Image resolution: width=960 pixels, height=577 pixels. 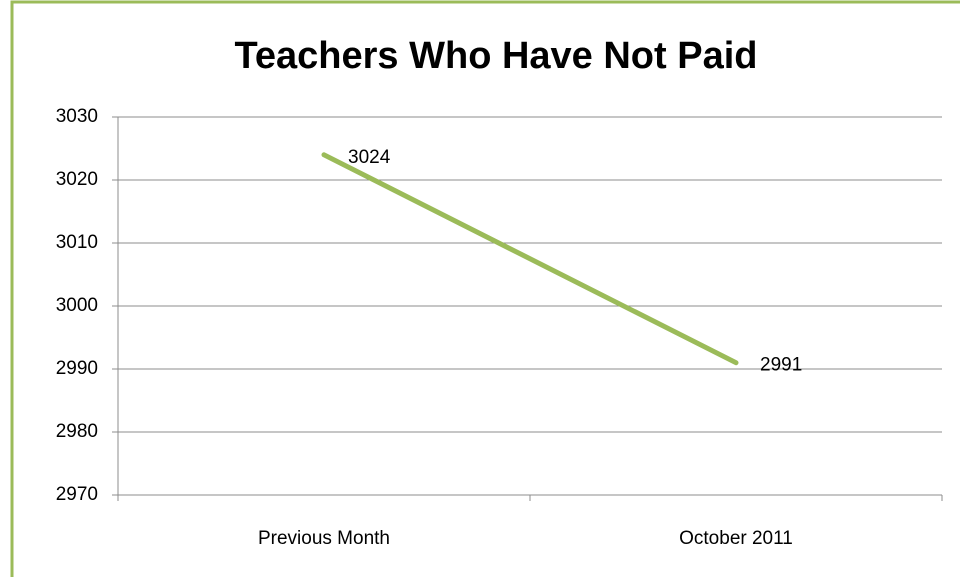 What do you see at coordinates (324, 538) in the screenshot?
I see `x-tick-label: Previous Month` at bounding box center [324, 538].